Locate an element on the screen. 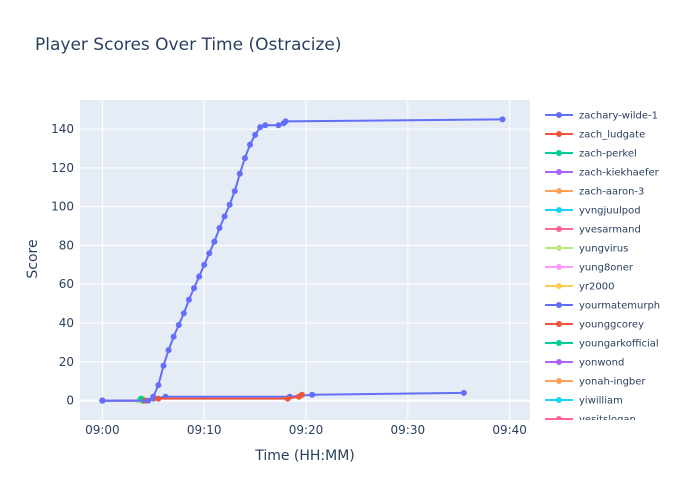 The width and height of the screenshot is (700, 500). legend-item-zach-aaron-3: zach-aaron-3 is located at coordinates (594, 192).